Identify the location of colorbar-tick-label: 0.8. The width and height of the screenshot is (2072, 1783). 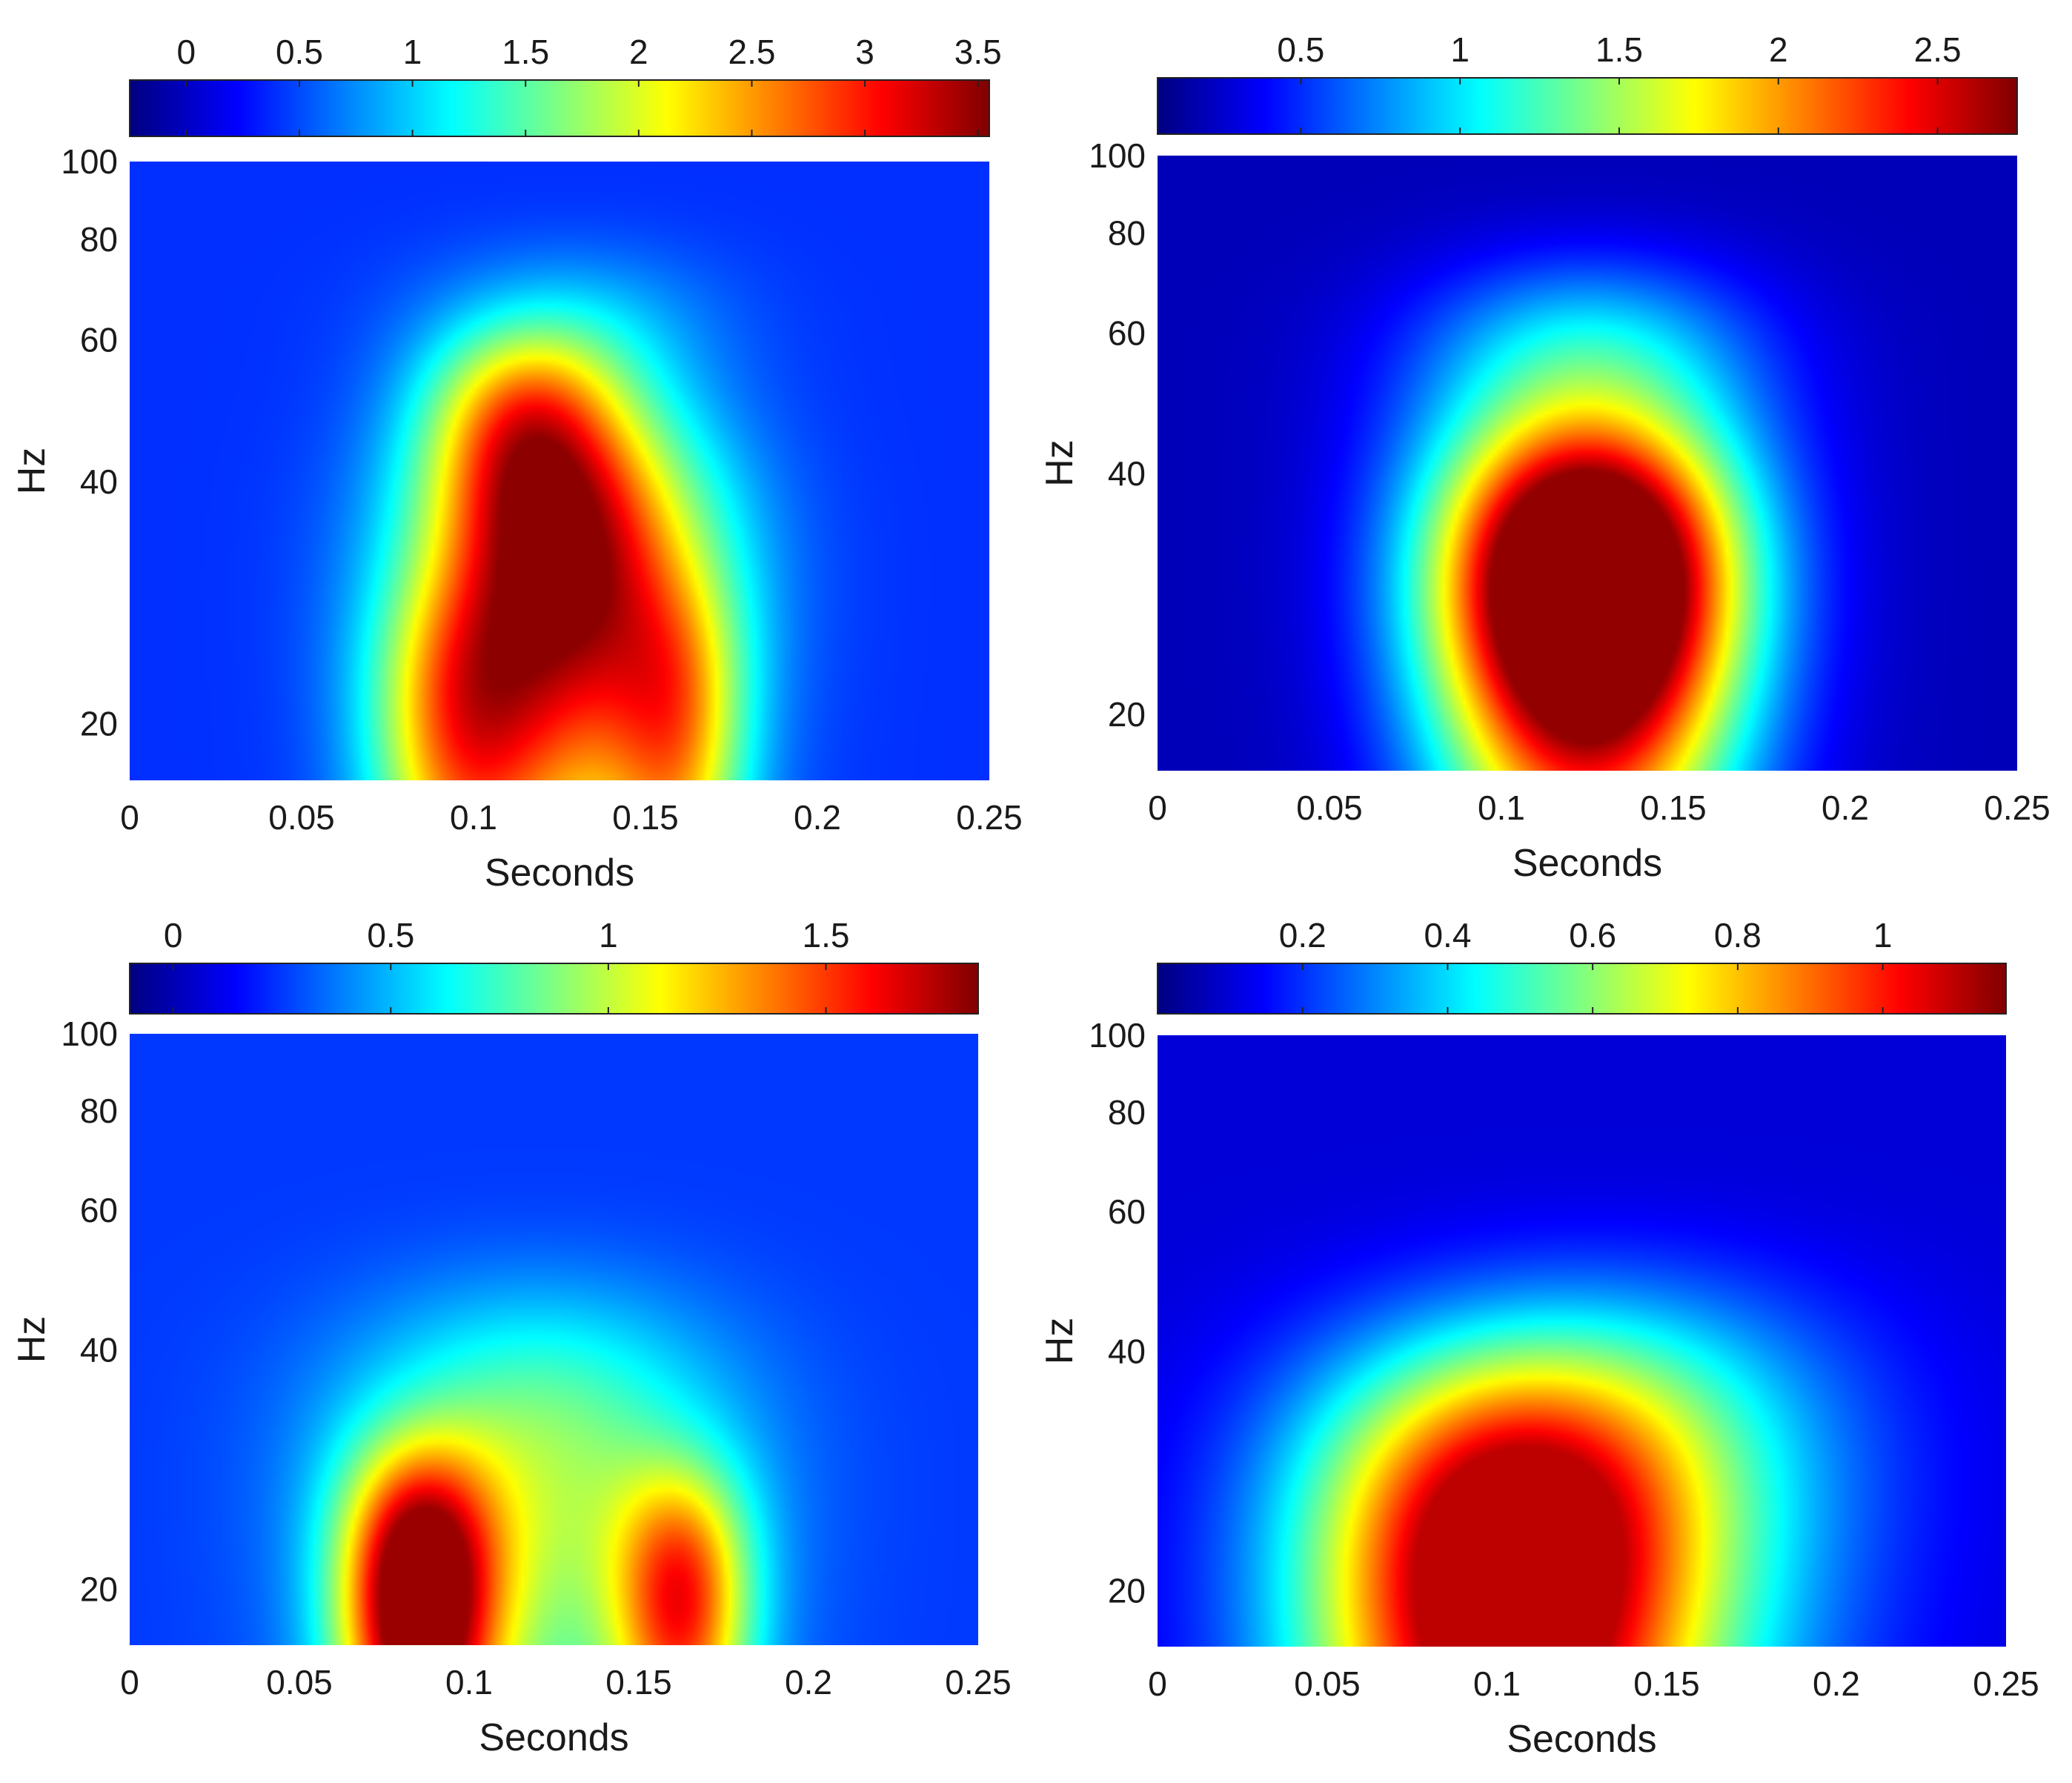
(1737, 935).